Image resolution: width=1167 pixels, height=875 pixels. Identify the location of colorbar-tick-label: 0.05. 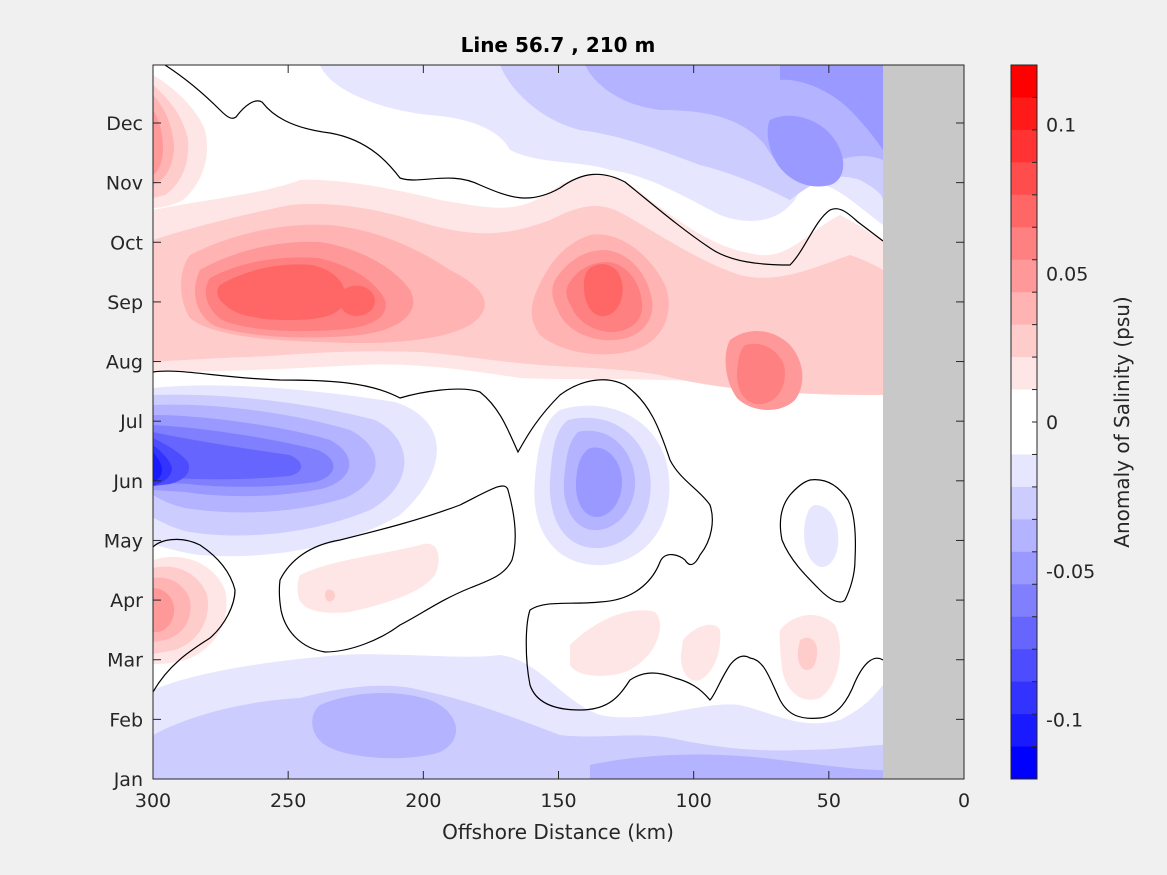
(1067, 274).